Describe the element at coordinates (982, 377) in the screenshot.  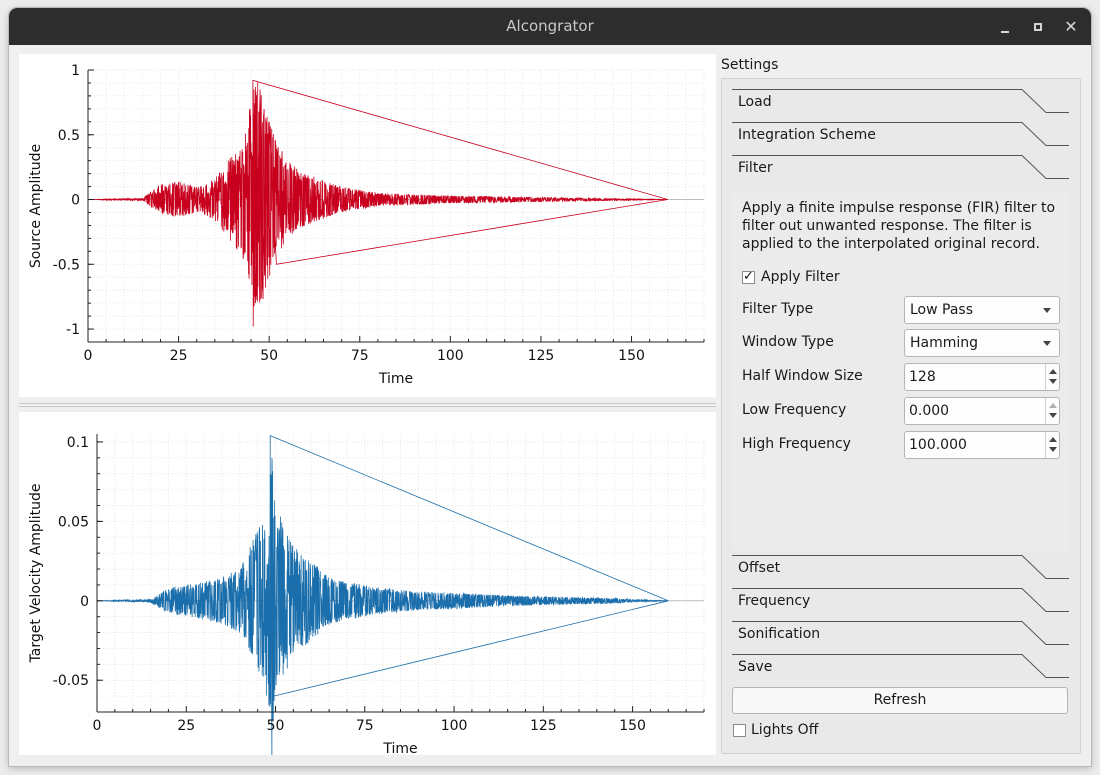
I see `half-window-size-spinbox: 128` at that location.